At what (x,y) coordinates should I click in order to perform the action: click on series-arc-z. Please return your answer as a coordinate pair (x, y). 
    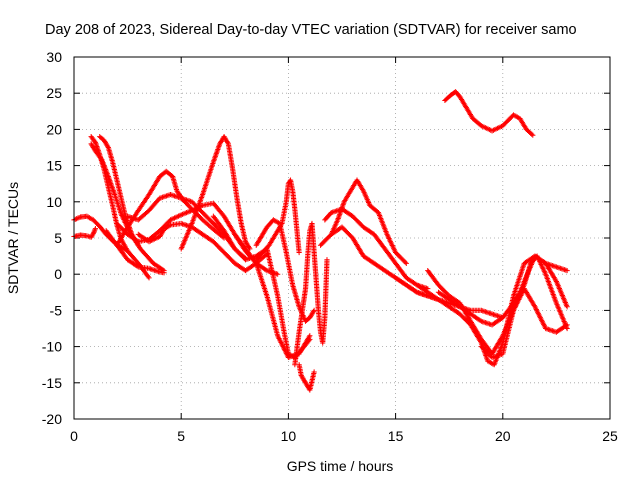
    Looking at the image, I should click on (489, 113).